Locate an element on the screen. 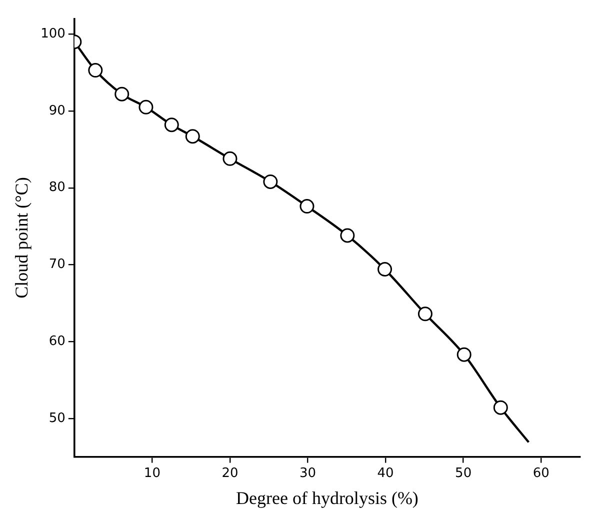 This screenshot has height=522, width=608. x-tick-label: 20 is located at coordinates (230, 473).